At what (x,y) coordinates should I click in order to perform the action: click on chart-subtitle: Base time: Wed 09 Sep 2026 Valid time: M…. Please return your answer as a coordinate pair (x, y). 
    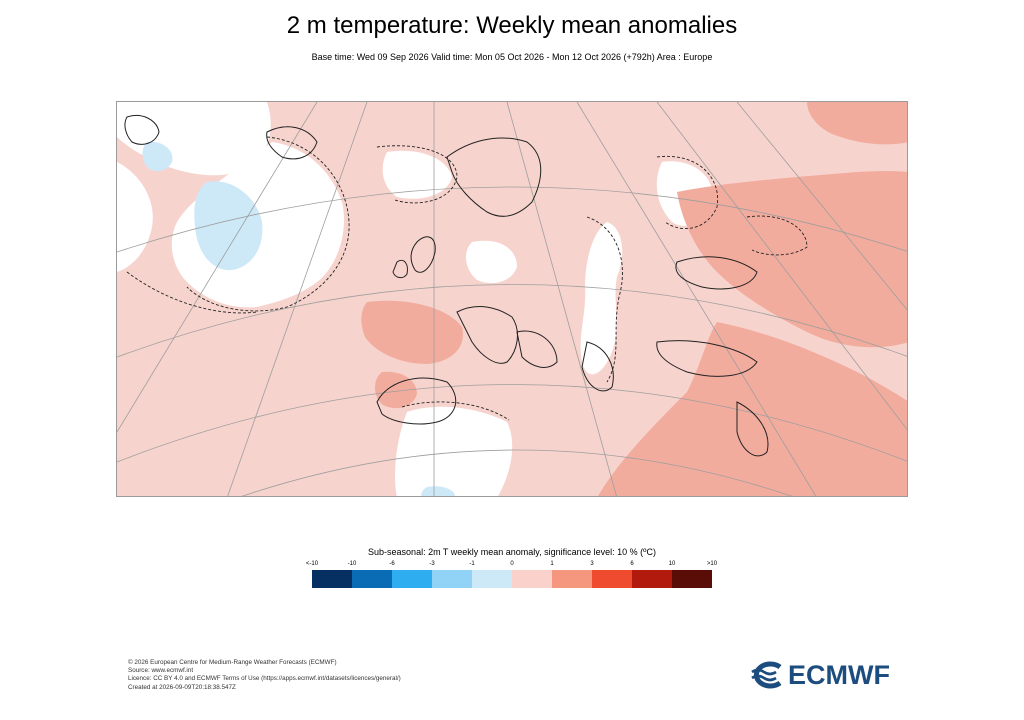
    Looking at the image, I should click on (512, 57).